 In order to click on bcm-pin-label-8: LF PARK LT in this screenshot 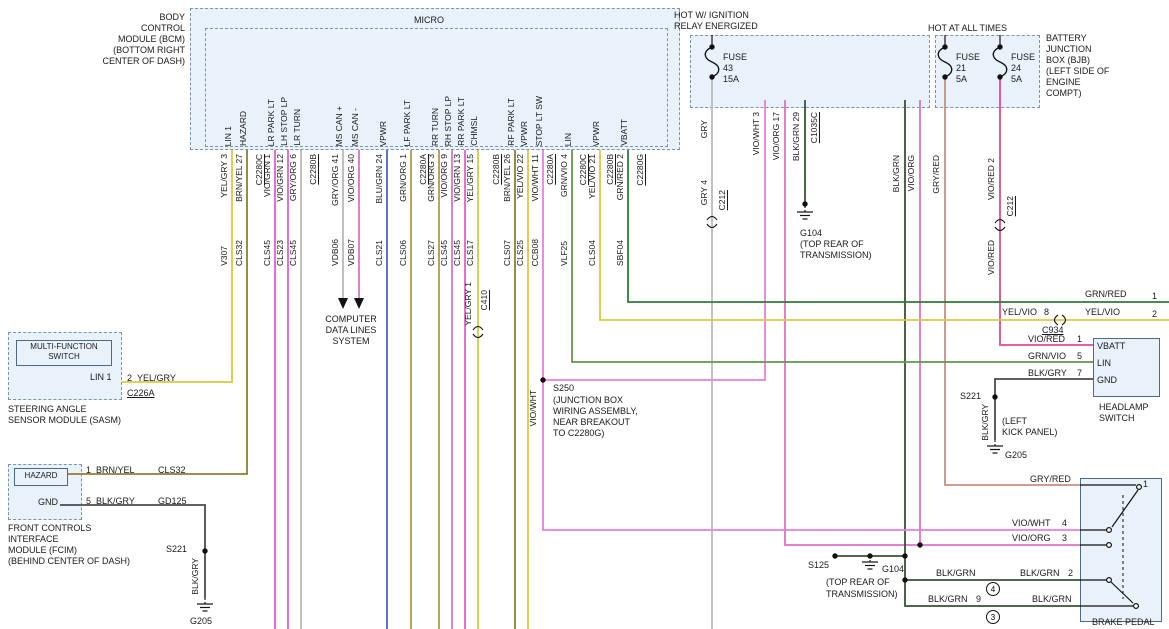, I will do `click(407, 122)`.